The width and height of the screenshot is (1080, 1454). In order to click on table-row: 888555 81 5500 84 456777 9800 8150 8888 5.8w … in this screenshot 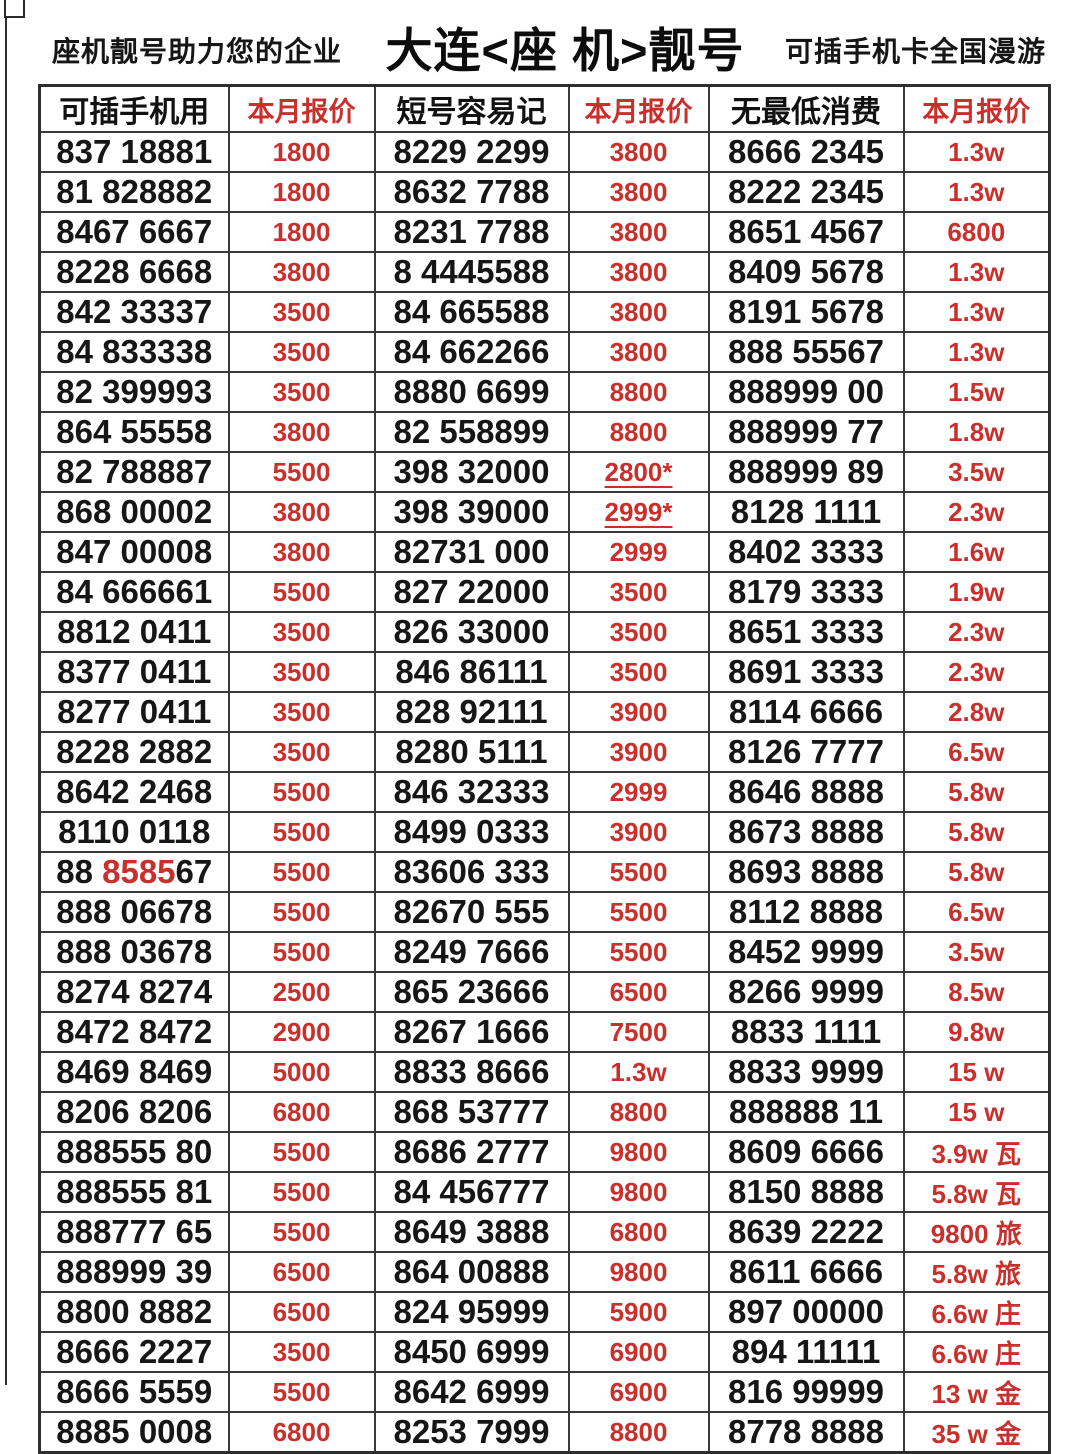, I will do `click(544, 1192)`.